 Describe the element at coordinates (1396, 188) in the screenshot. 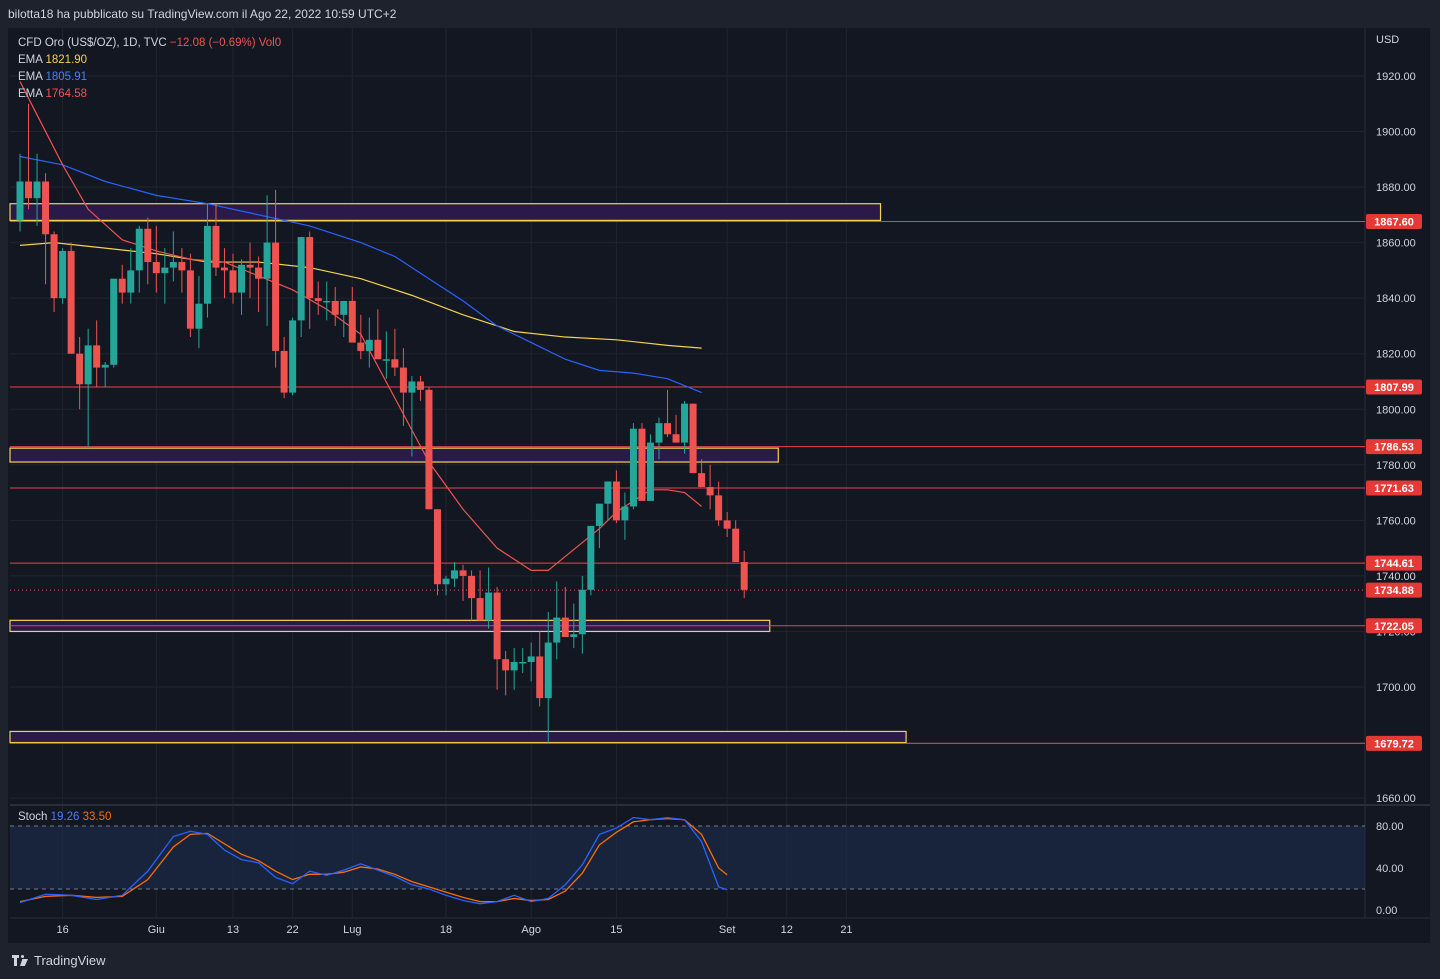

I see `price-tick-label: 1880.00` at that location.